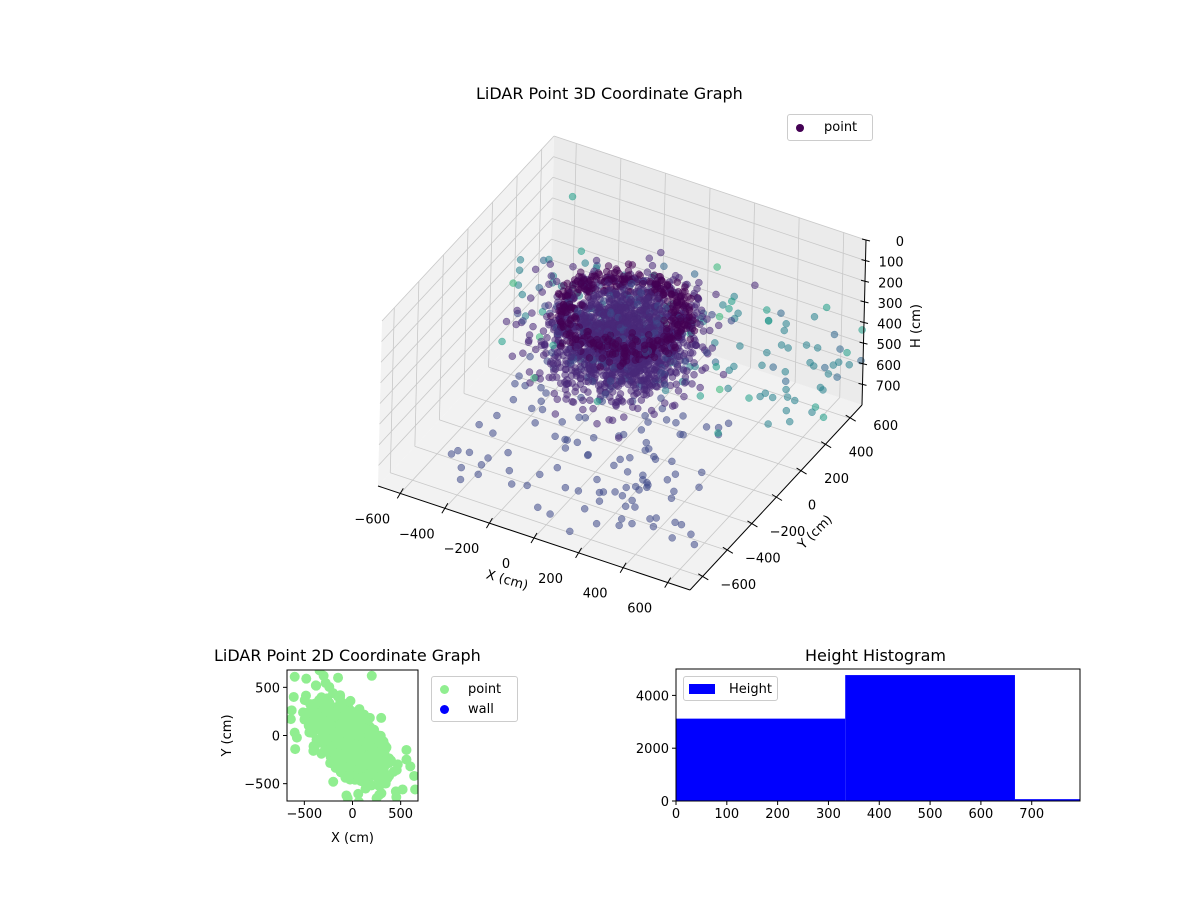 The width and height of the screenshot is (1200, 900). Describe the element at coordinates (828, 814) in the screenshot. I see `svg-text: 300` at that location.